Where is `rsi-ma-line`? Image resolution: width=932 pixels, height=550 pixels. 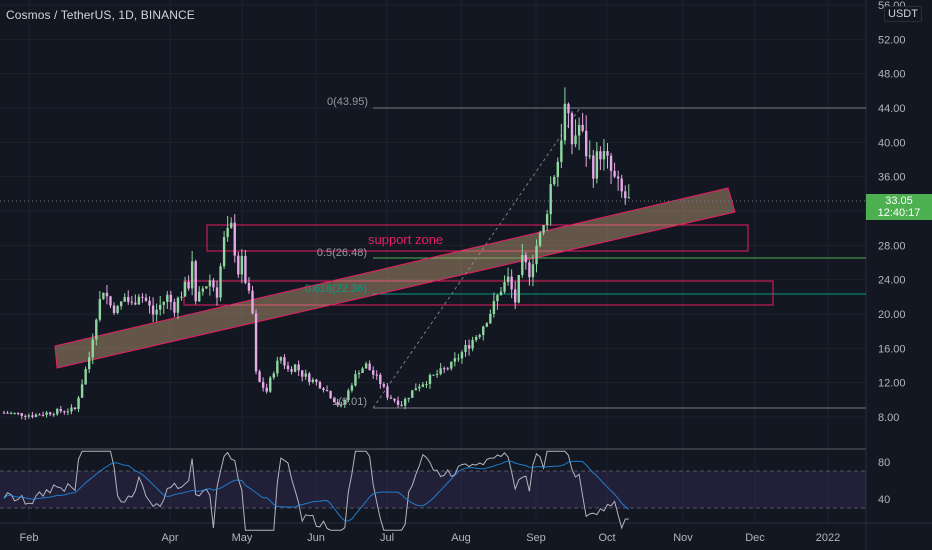
rsi-ma-line is located at coordinates (316, 491).